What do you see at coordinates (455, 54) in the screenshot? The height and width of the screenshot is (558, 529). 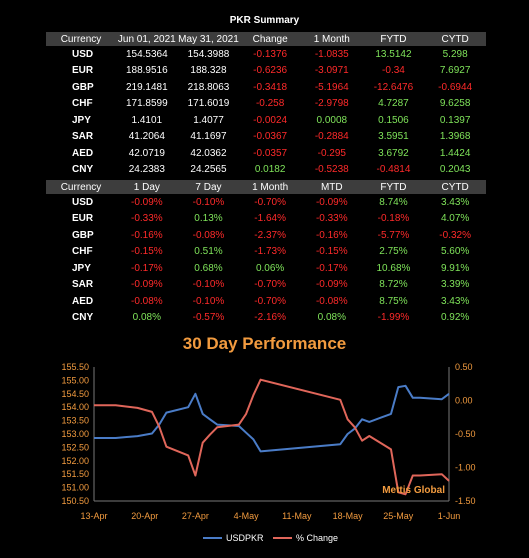 I see `table-cell: 5.298` at bounding box center [455, 54].